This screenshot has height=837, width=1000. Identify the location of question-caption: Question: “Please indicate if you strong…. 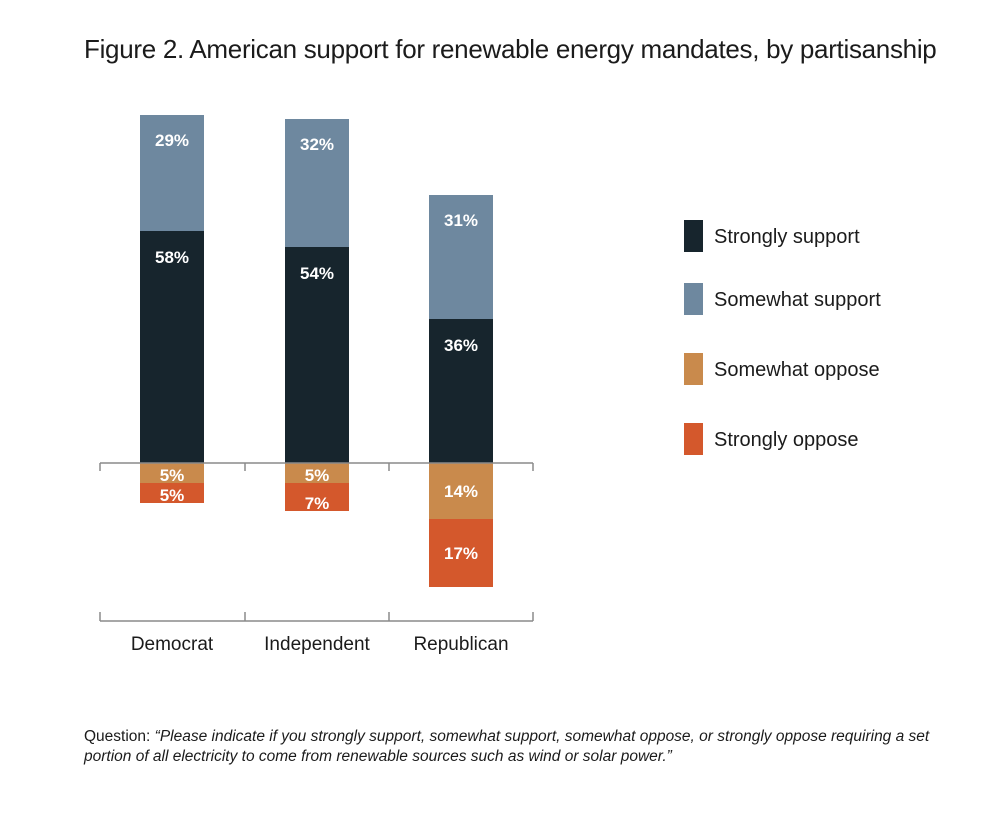
(524, 747).